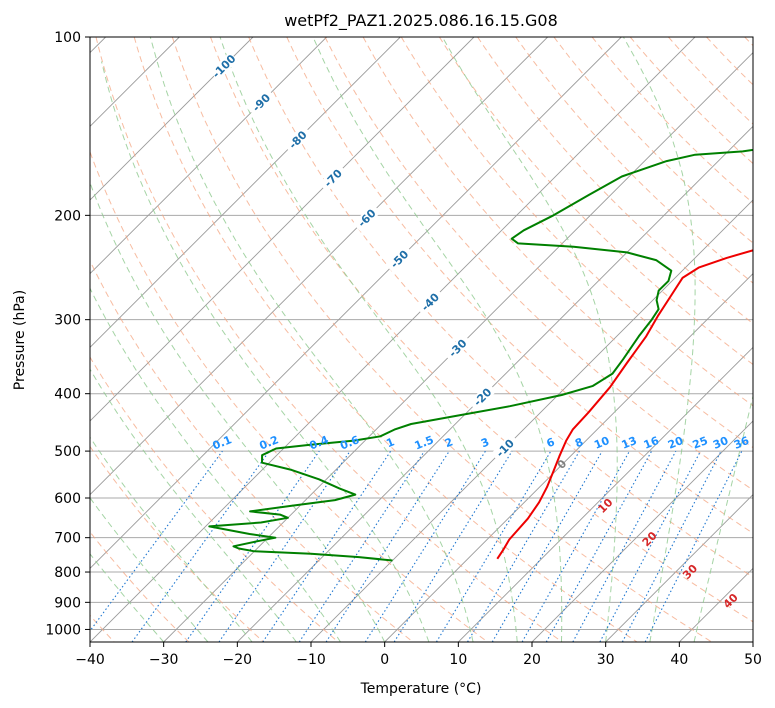 This screenshot has height=708, width=775. What do you see at coordinates (421, 689) in the screenshot?
I see `x-axis-label: Temperature (°C)` at bounding box center [421, 689].